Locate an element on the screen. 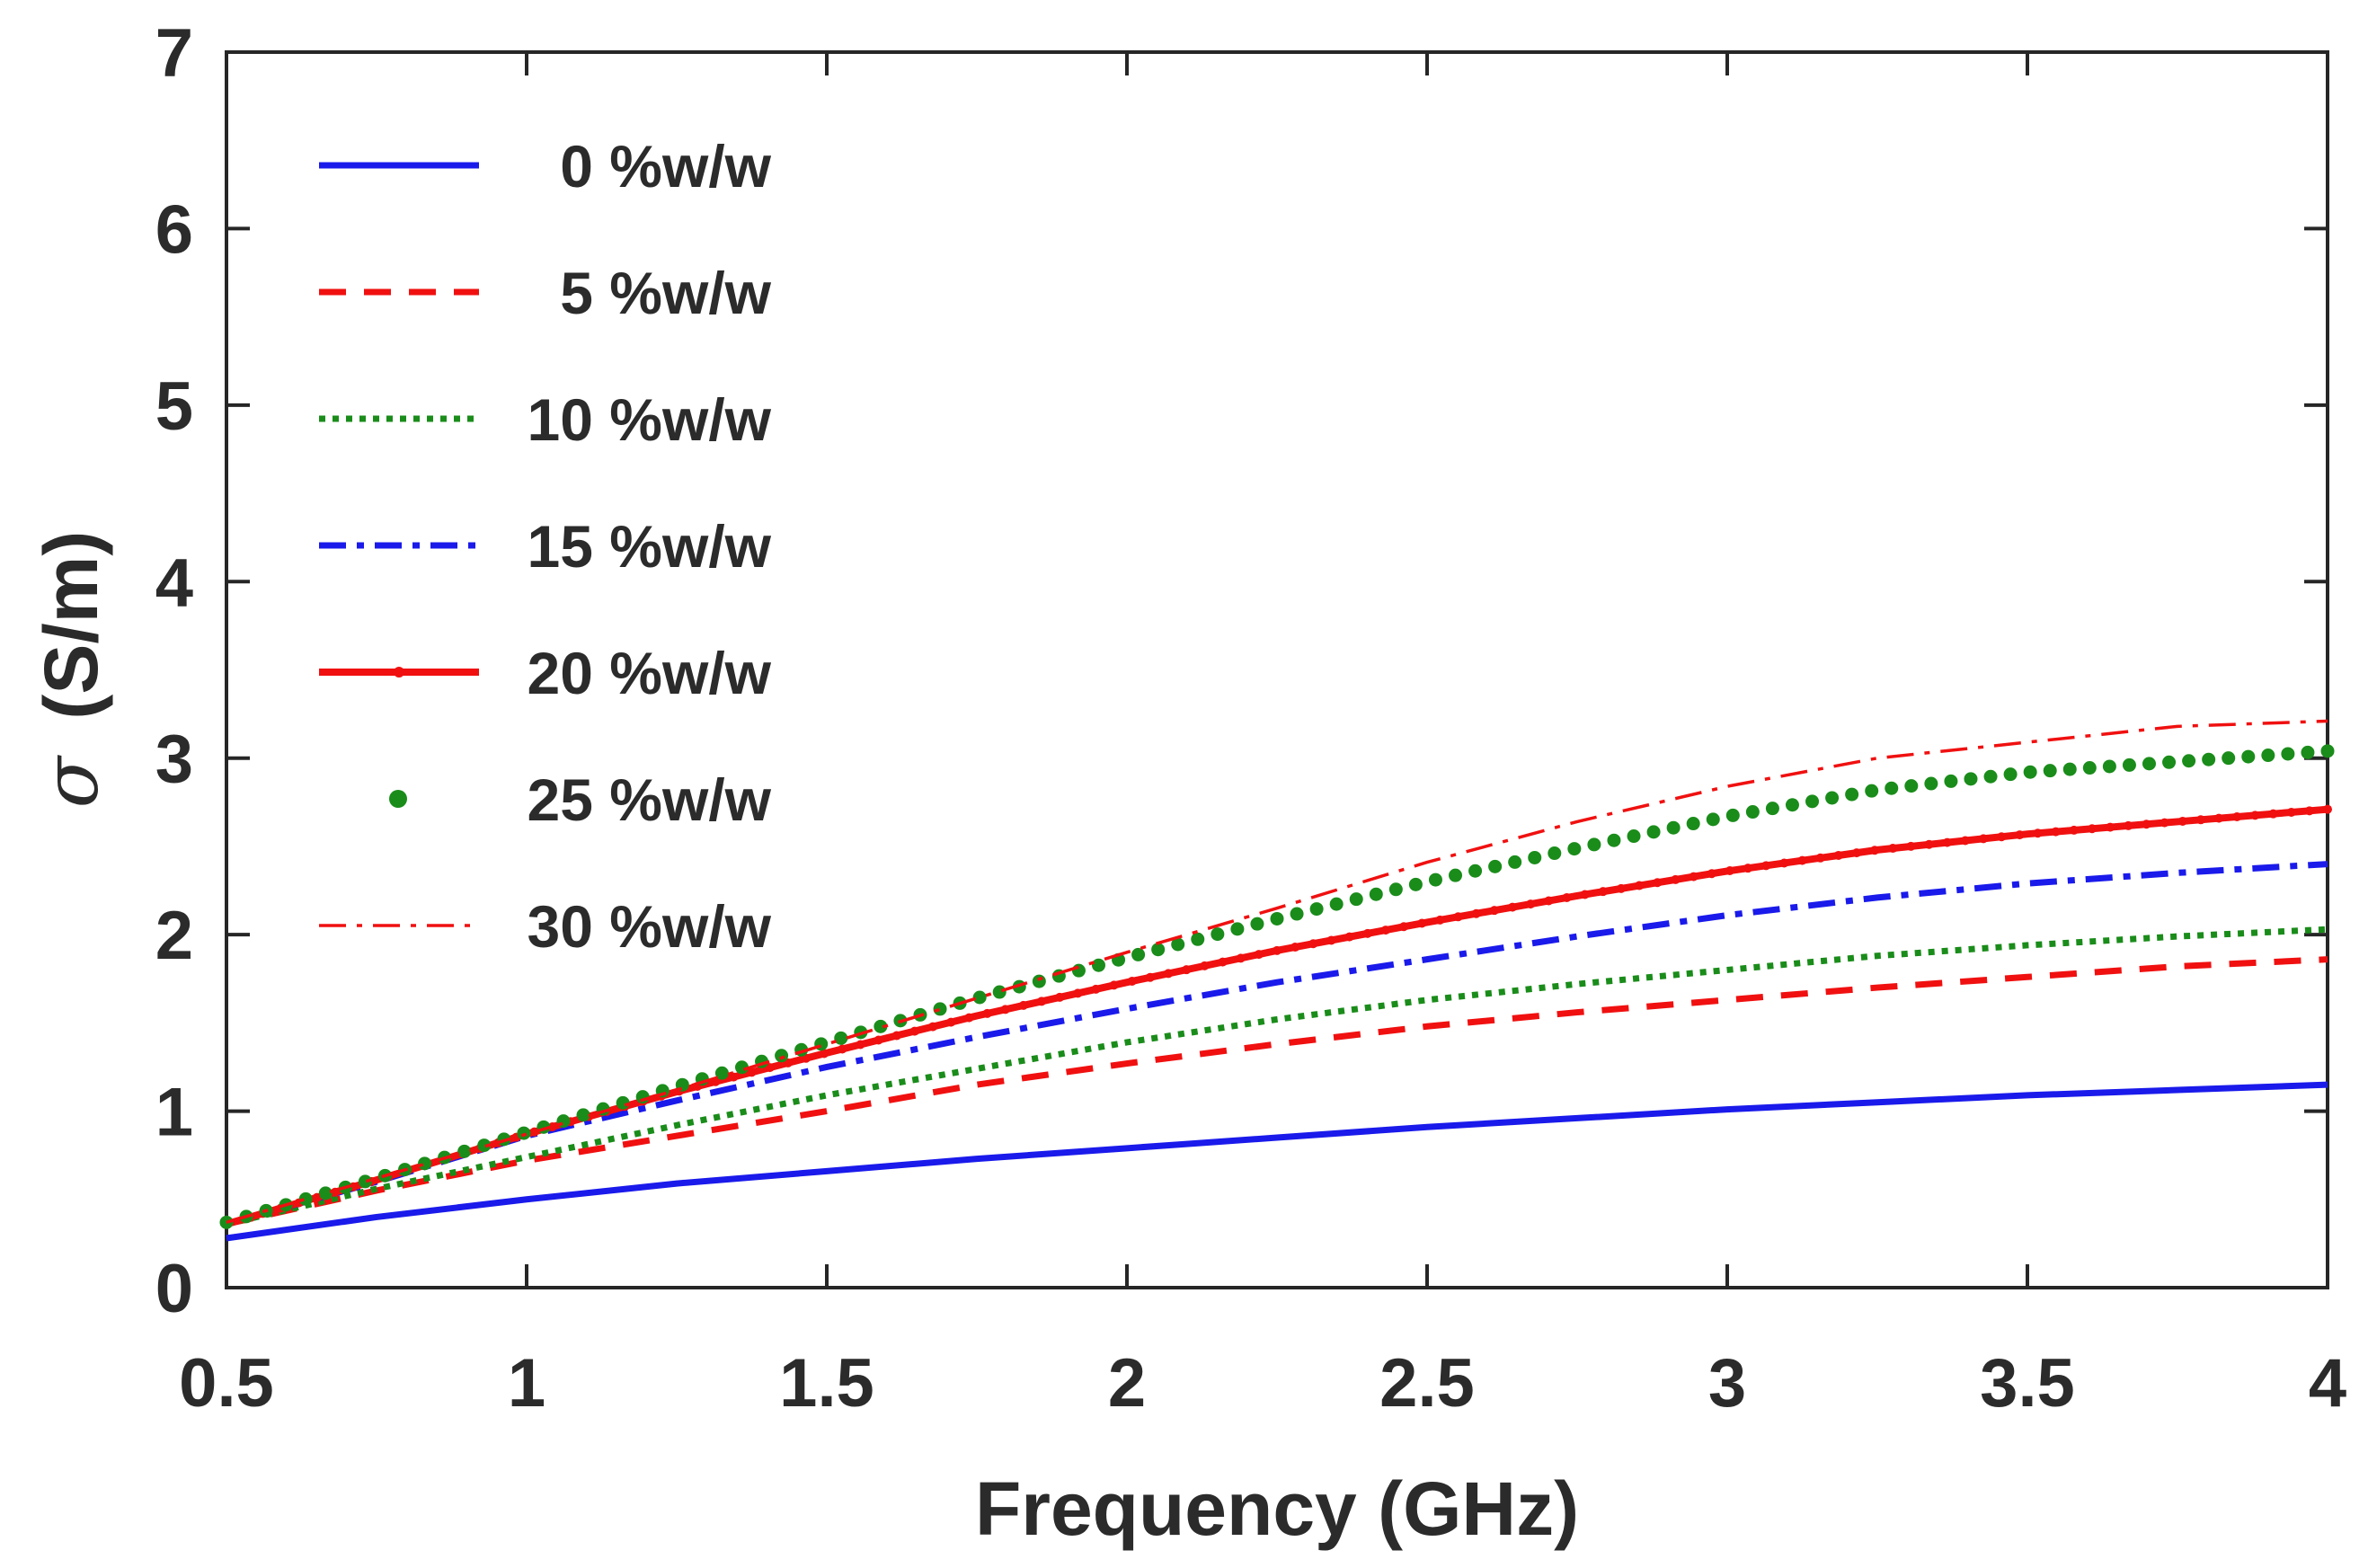 This screenshot has height=1568, width=2368. x-tick-label: 3.5 is located at coordinates (2027, 1383).